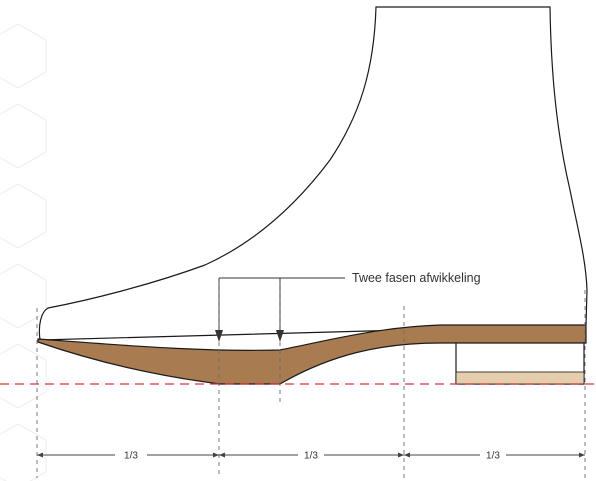  Describe the element at coordinates (281, 303) in the screenshot. I see `phase-callout` at that location.